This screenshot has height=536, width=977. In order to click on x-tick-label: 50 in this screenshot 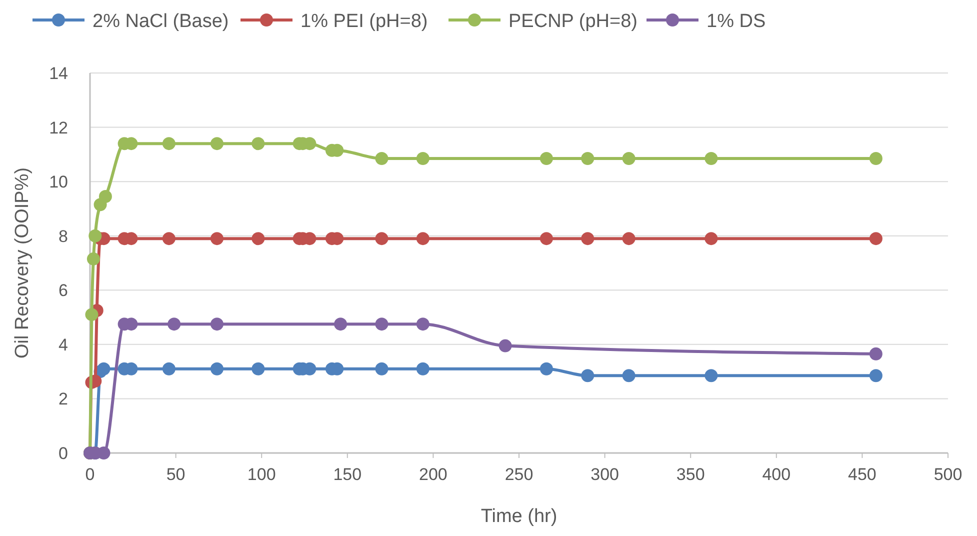, I will do `click(176, 474)`.